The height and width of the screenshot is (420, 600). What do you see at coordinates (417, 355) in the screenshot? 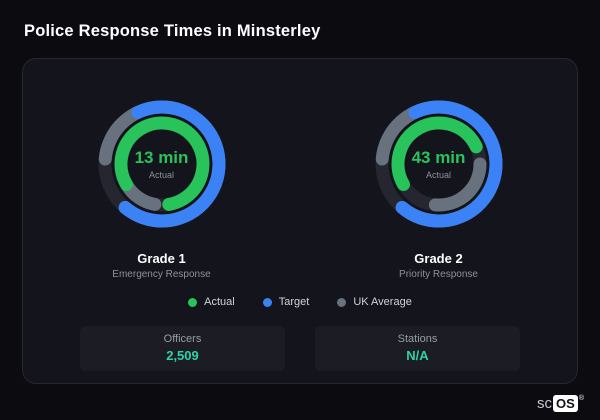
I see `stations-stat-value: N/A` at bounding box center [417, 355].